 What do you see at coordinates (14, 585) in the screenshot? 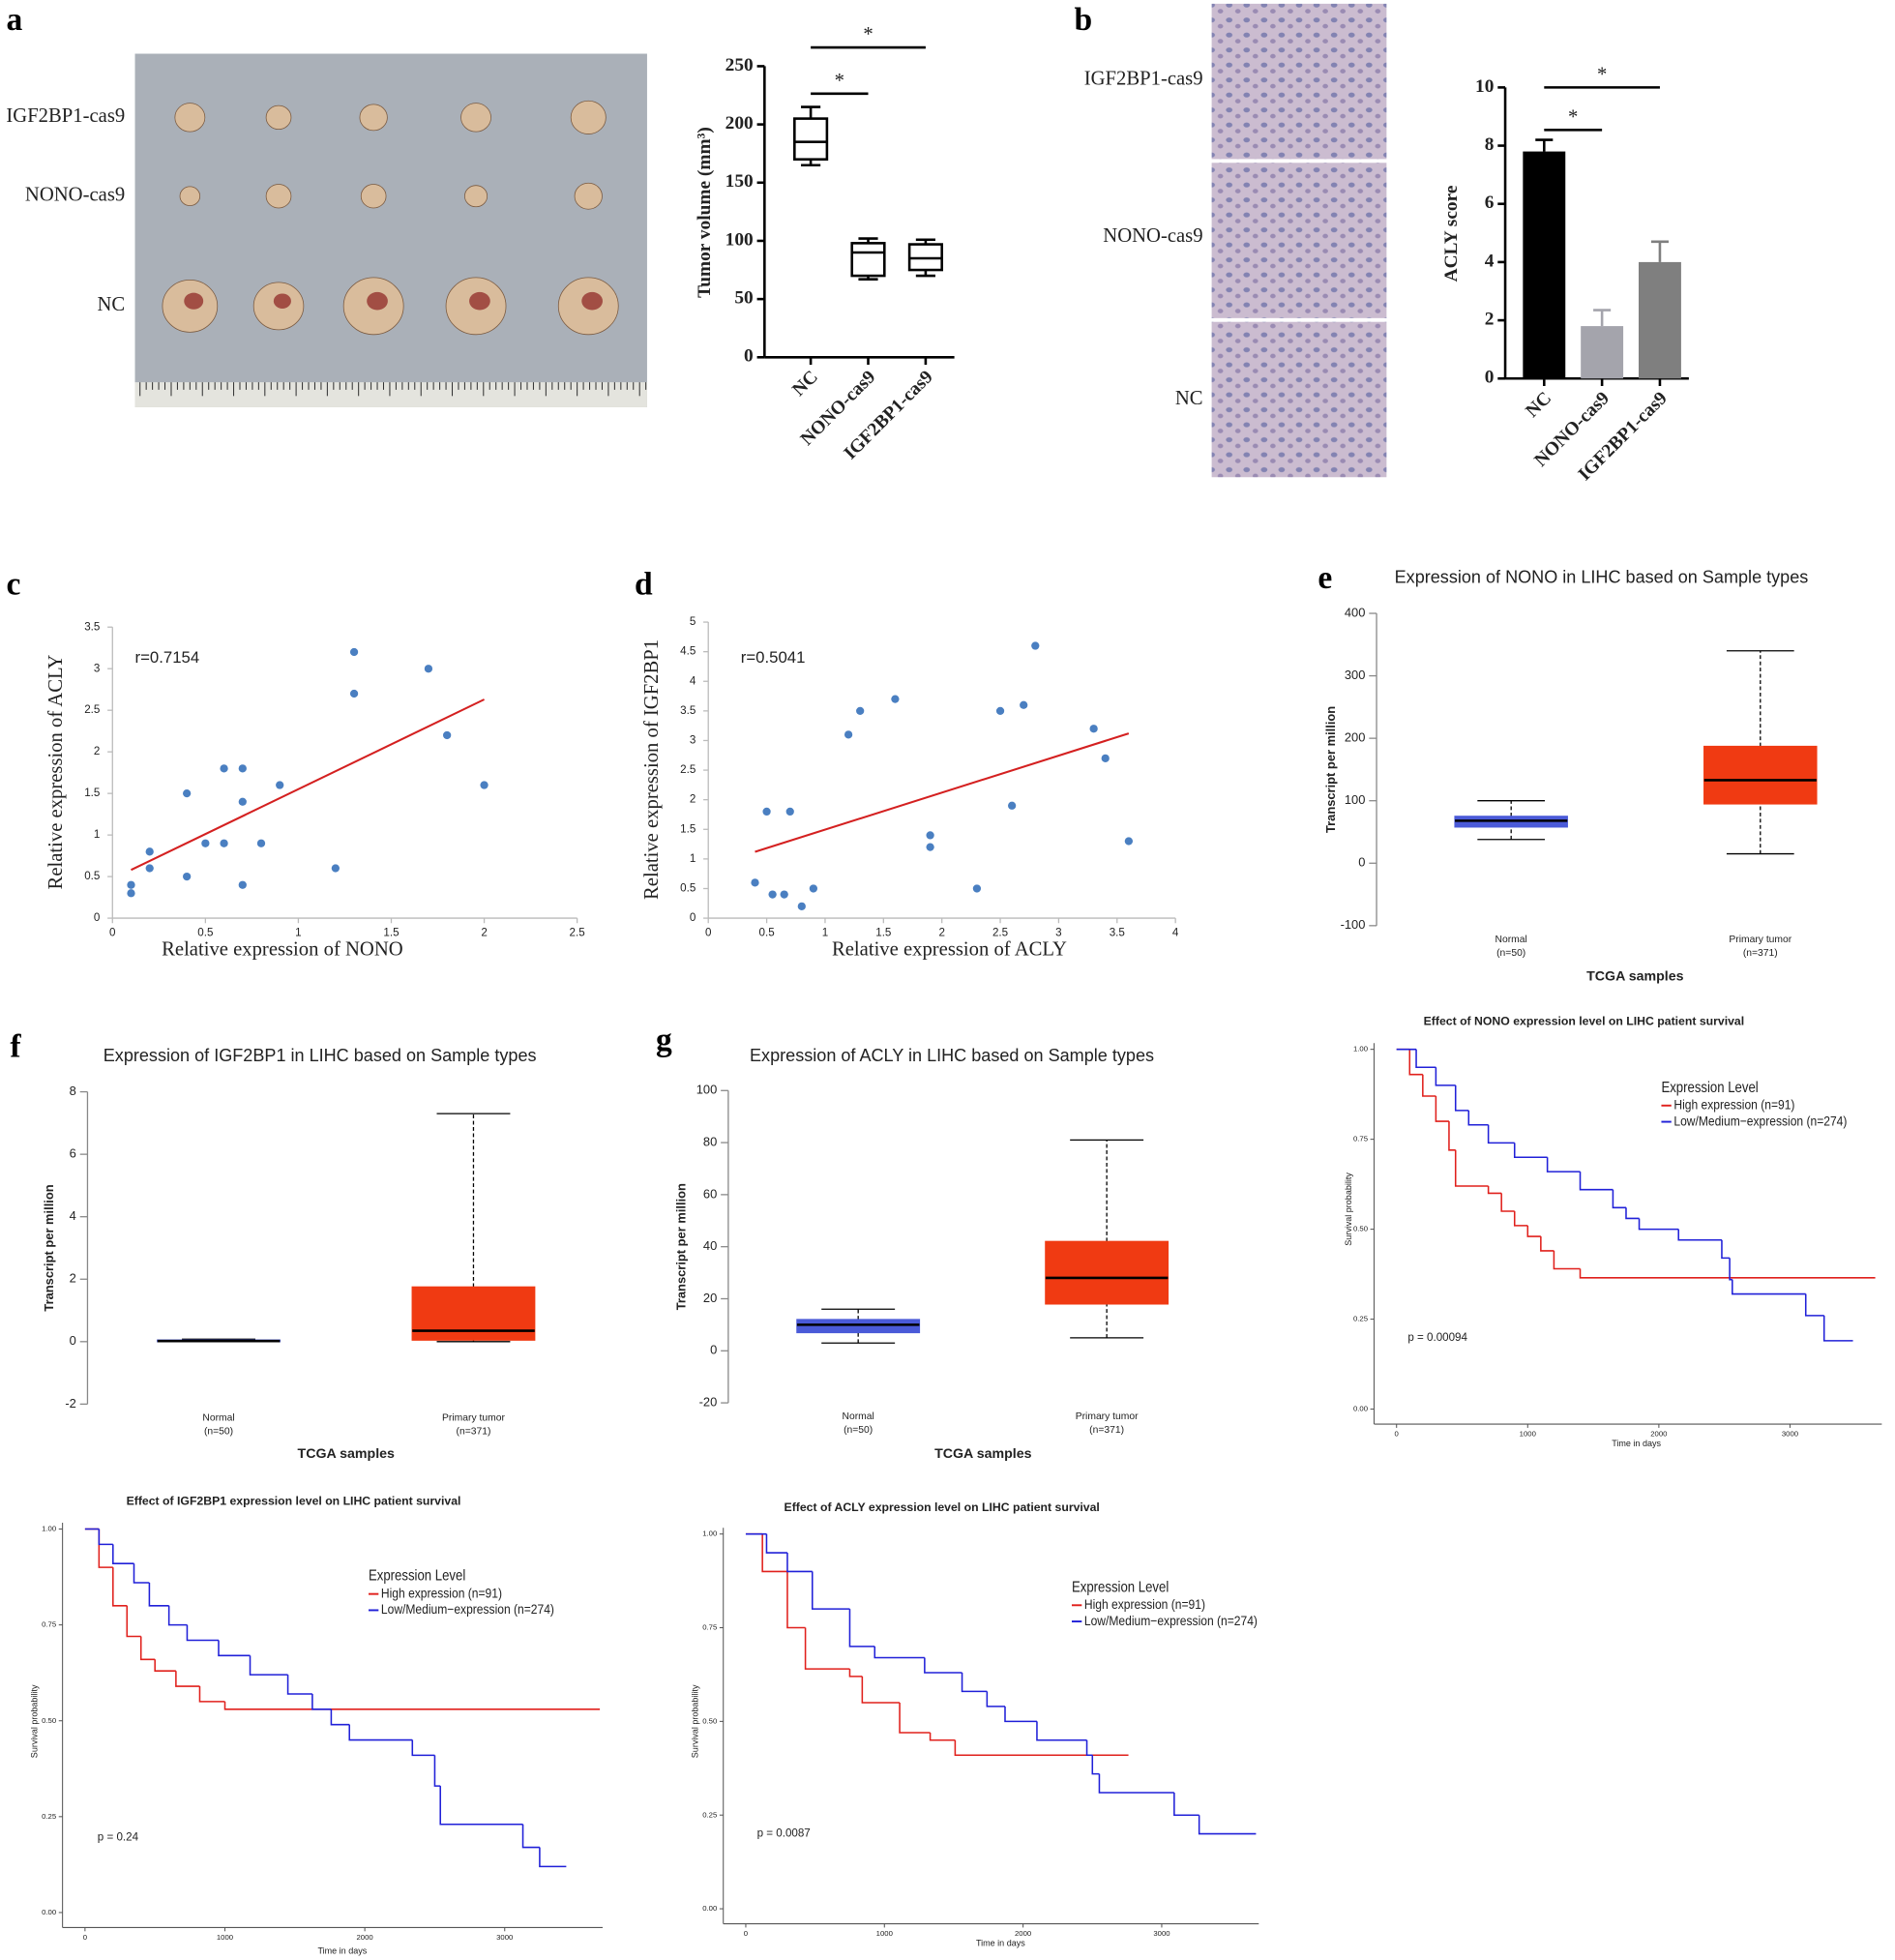
I see `panel-label: c` at bounding box center [14, 585].